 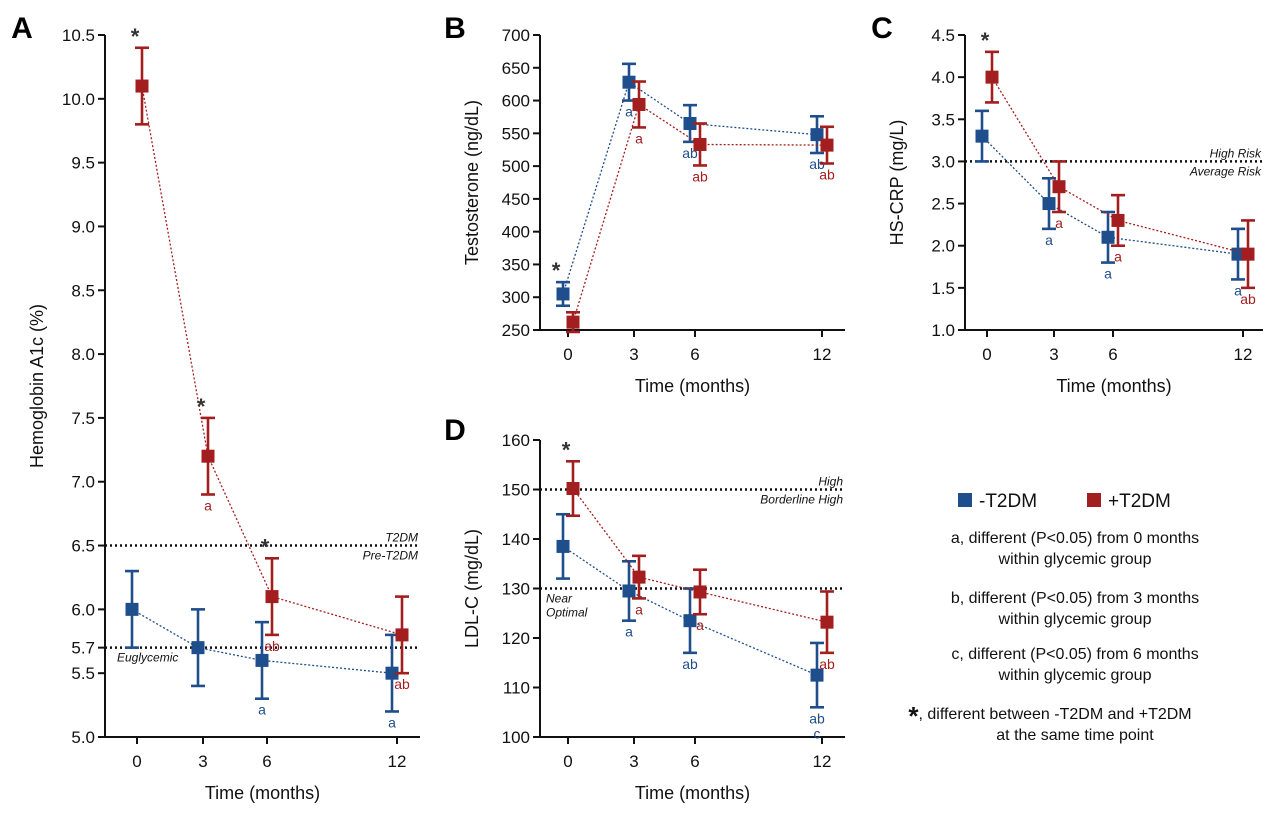 I want to click on y-tick-label: 2.0, so click(x=943, y=246).